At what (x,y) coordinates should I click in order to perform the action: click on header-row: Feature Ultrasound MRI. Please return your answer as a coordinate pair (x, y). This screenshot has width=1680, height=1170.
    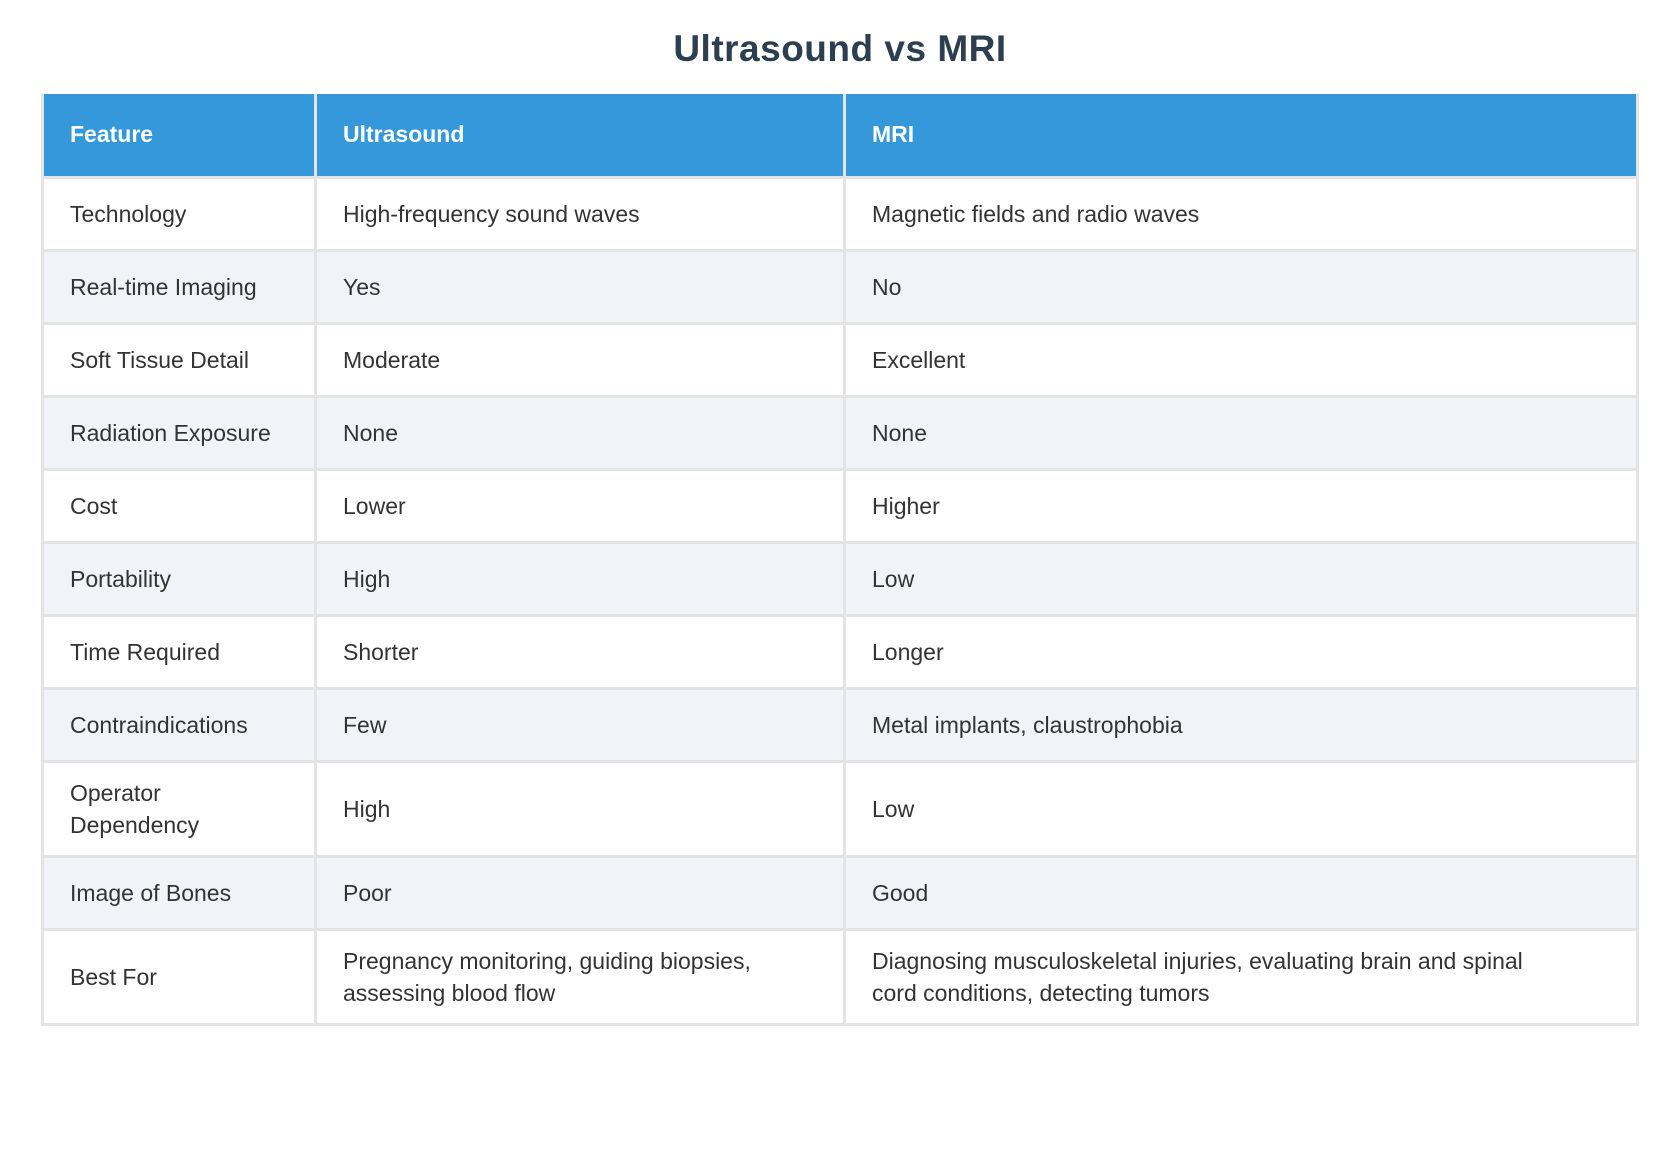
    Looking at the image, I should click on (840, 136).